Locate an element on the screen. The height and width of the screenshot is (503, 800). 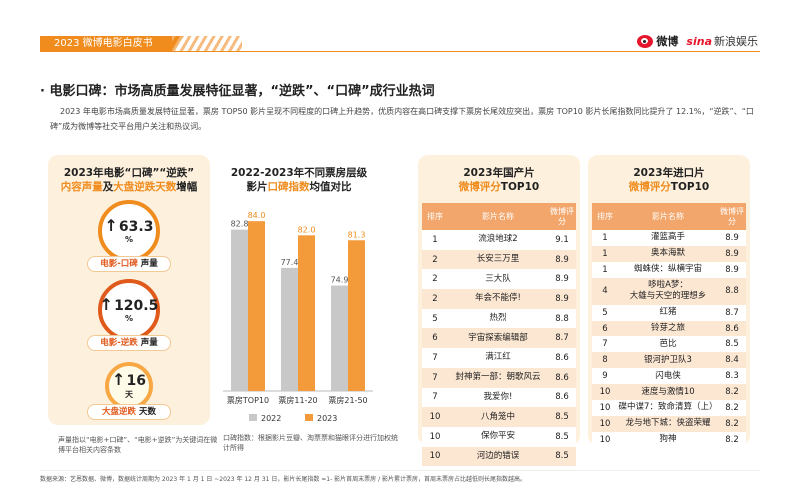
legend-label: 2023 is located at coordinates (327, 418).